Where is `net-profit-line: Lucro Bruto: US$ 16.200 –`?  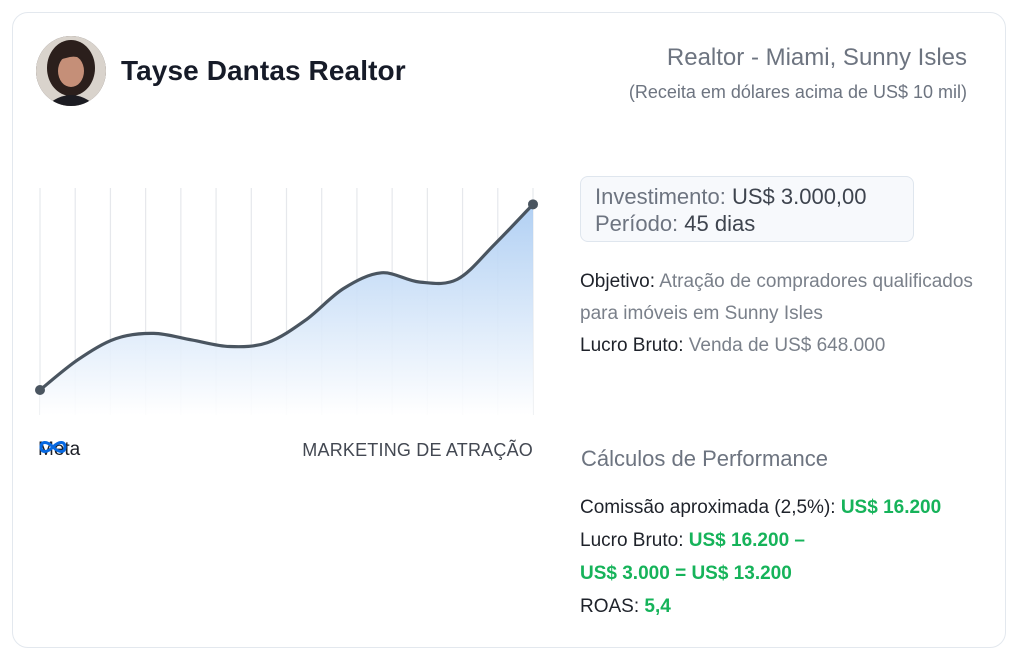 net-profit-line: Lucro Bruto: US$ 16.200 – is located at coordinates (790, 540).